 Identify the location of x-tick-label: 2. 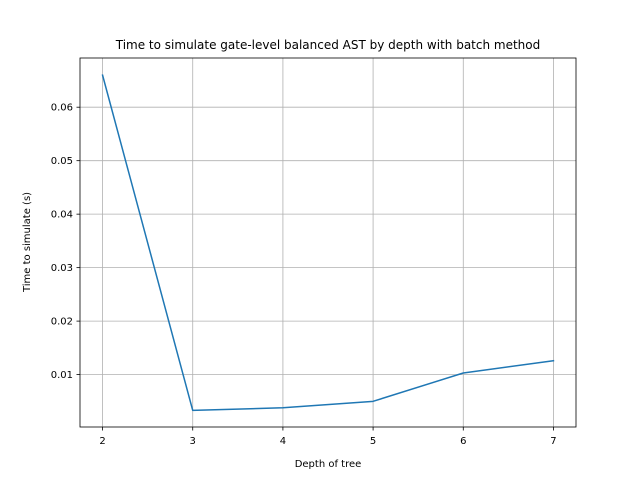
(102, 441).